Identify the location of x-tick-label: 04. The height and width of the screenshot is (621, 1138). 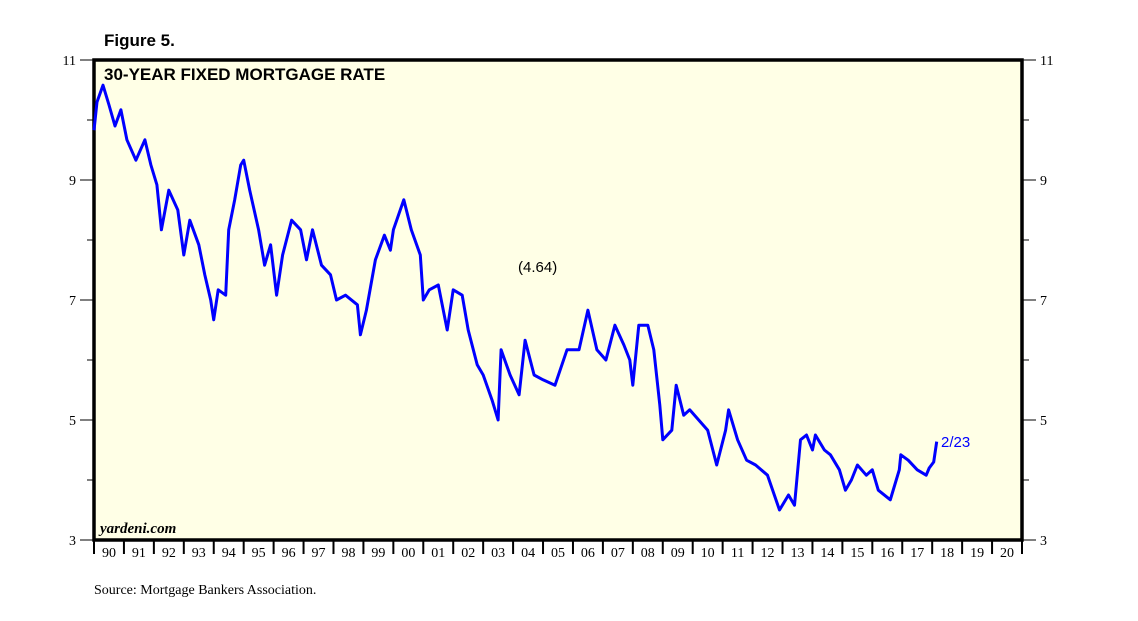
(528, 553).